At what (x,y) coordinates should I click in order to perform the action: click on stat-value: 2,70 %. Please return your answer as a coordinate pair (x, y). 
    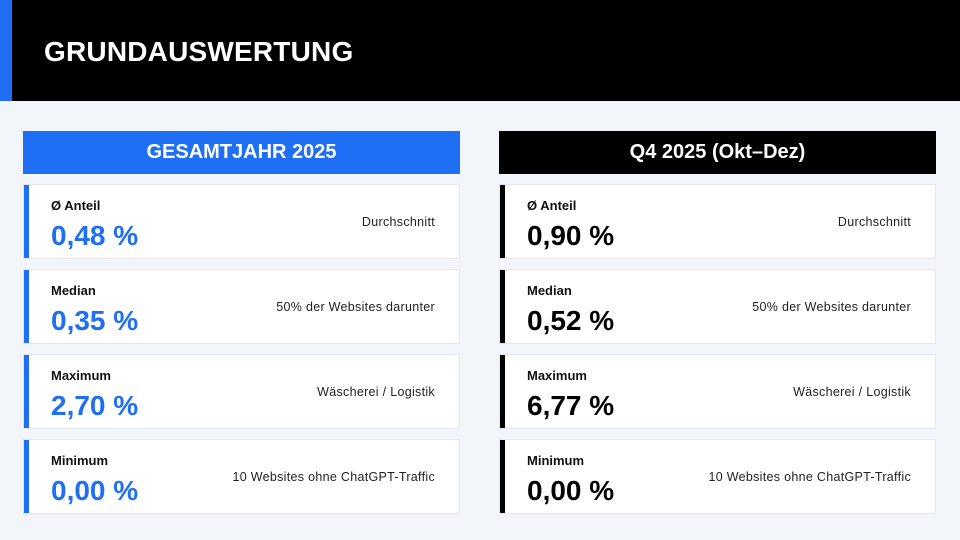
    Looking at the image, I should click on (95, 405).